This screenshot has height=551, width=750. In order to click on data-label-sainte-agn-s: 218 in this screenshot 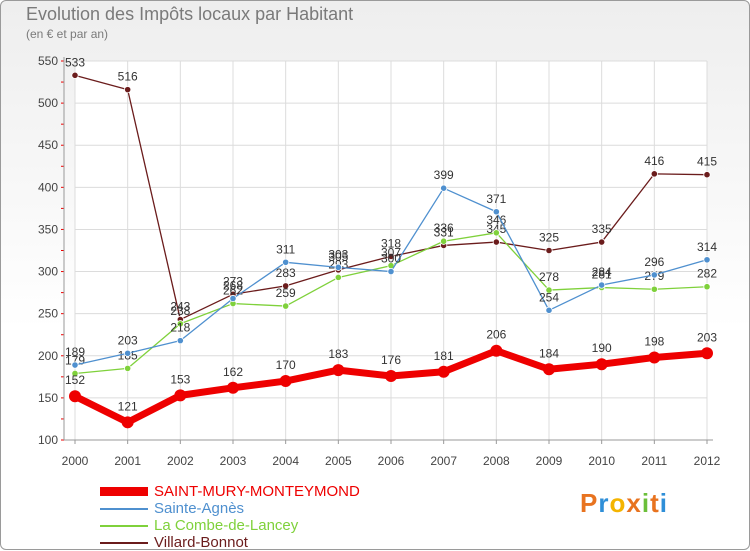, I will do `click(180, 328)`.